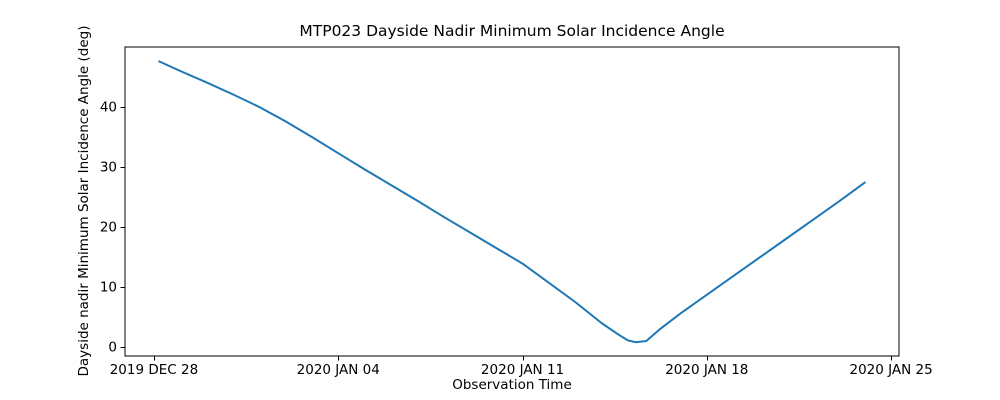 Image resolution: width=1000 pixels, height=400 pixels. What do you see at coordinates (154, 370) in the screenshot?
I see `x-tick-label: 2019 DEC 28` at bounding box center [154, 370].